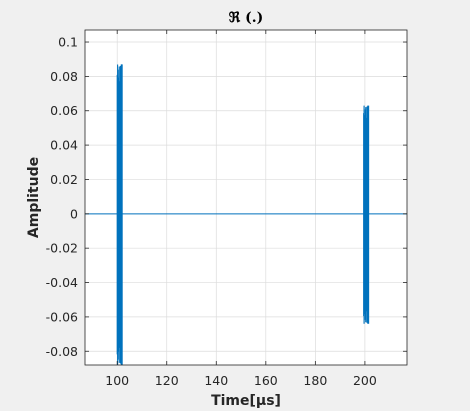 Image resolution: width=470 pixels, height=411 pixels. Describe the element at coordinates (68, 42) in the screenshot. I see `y-tick-label: 0.1` at that location.